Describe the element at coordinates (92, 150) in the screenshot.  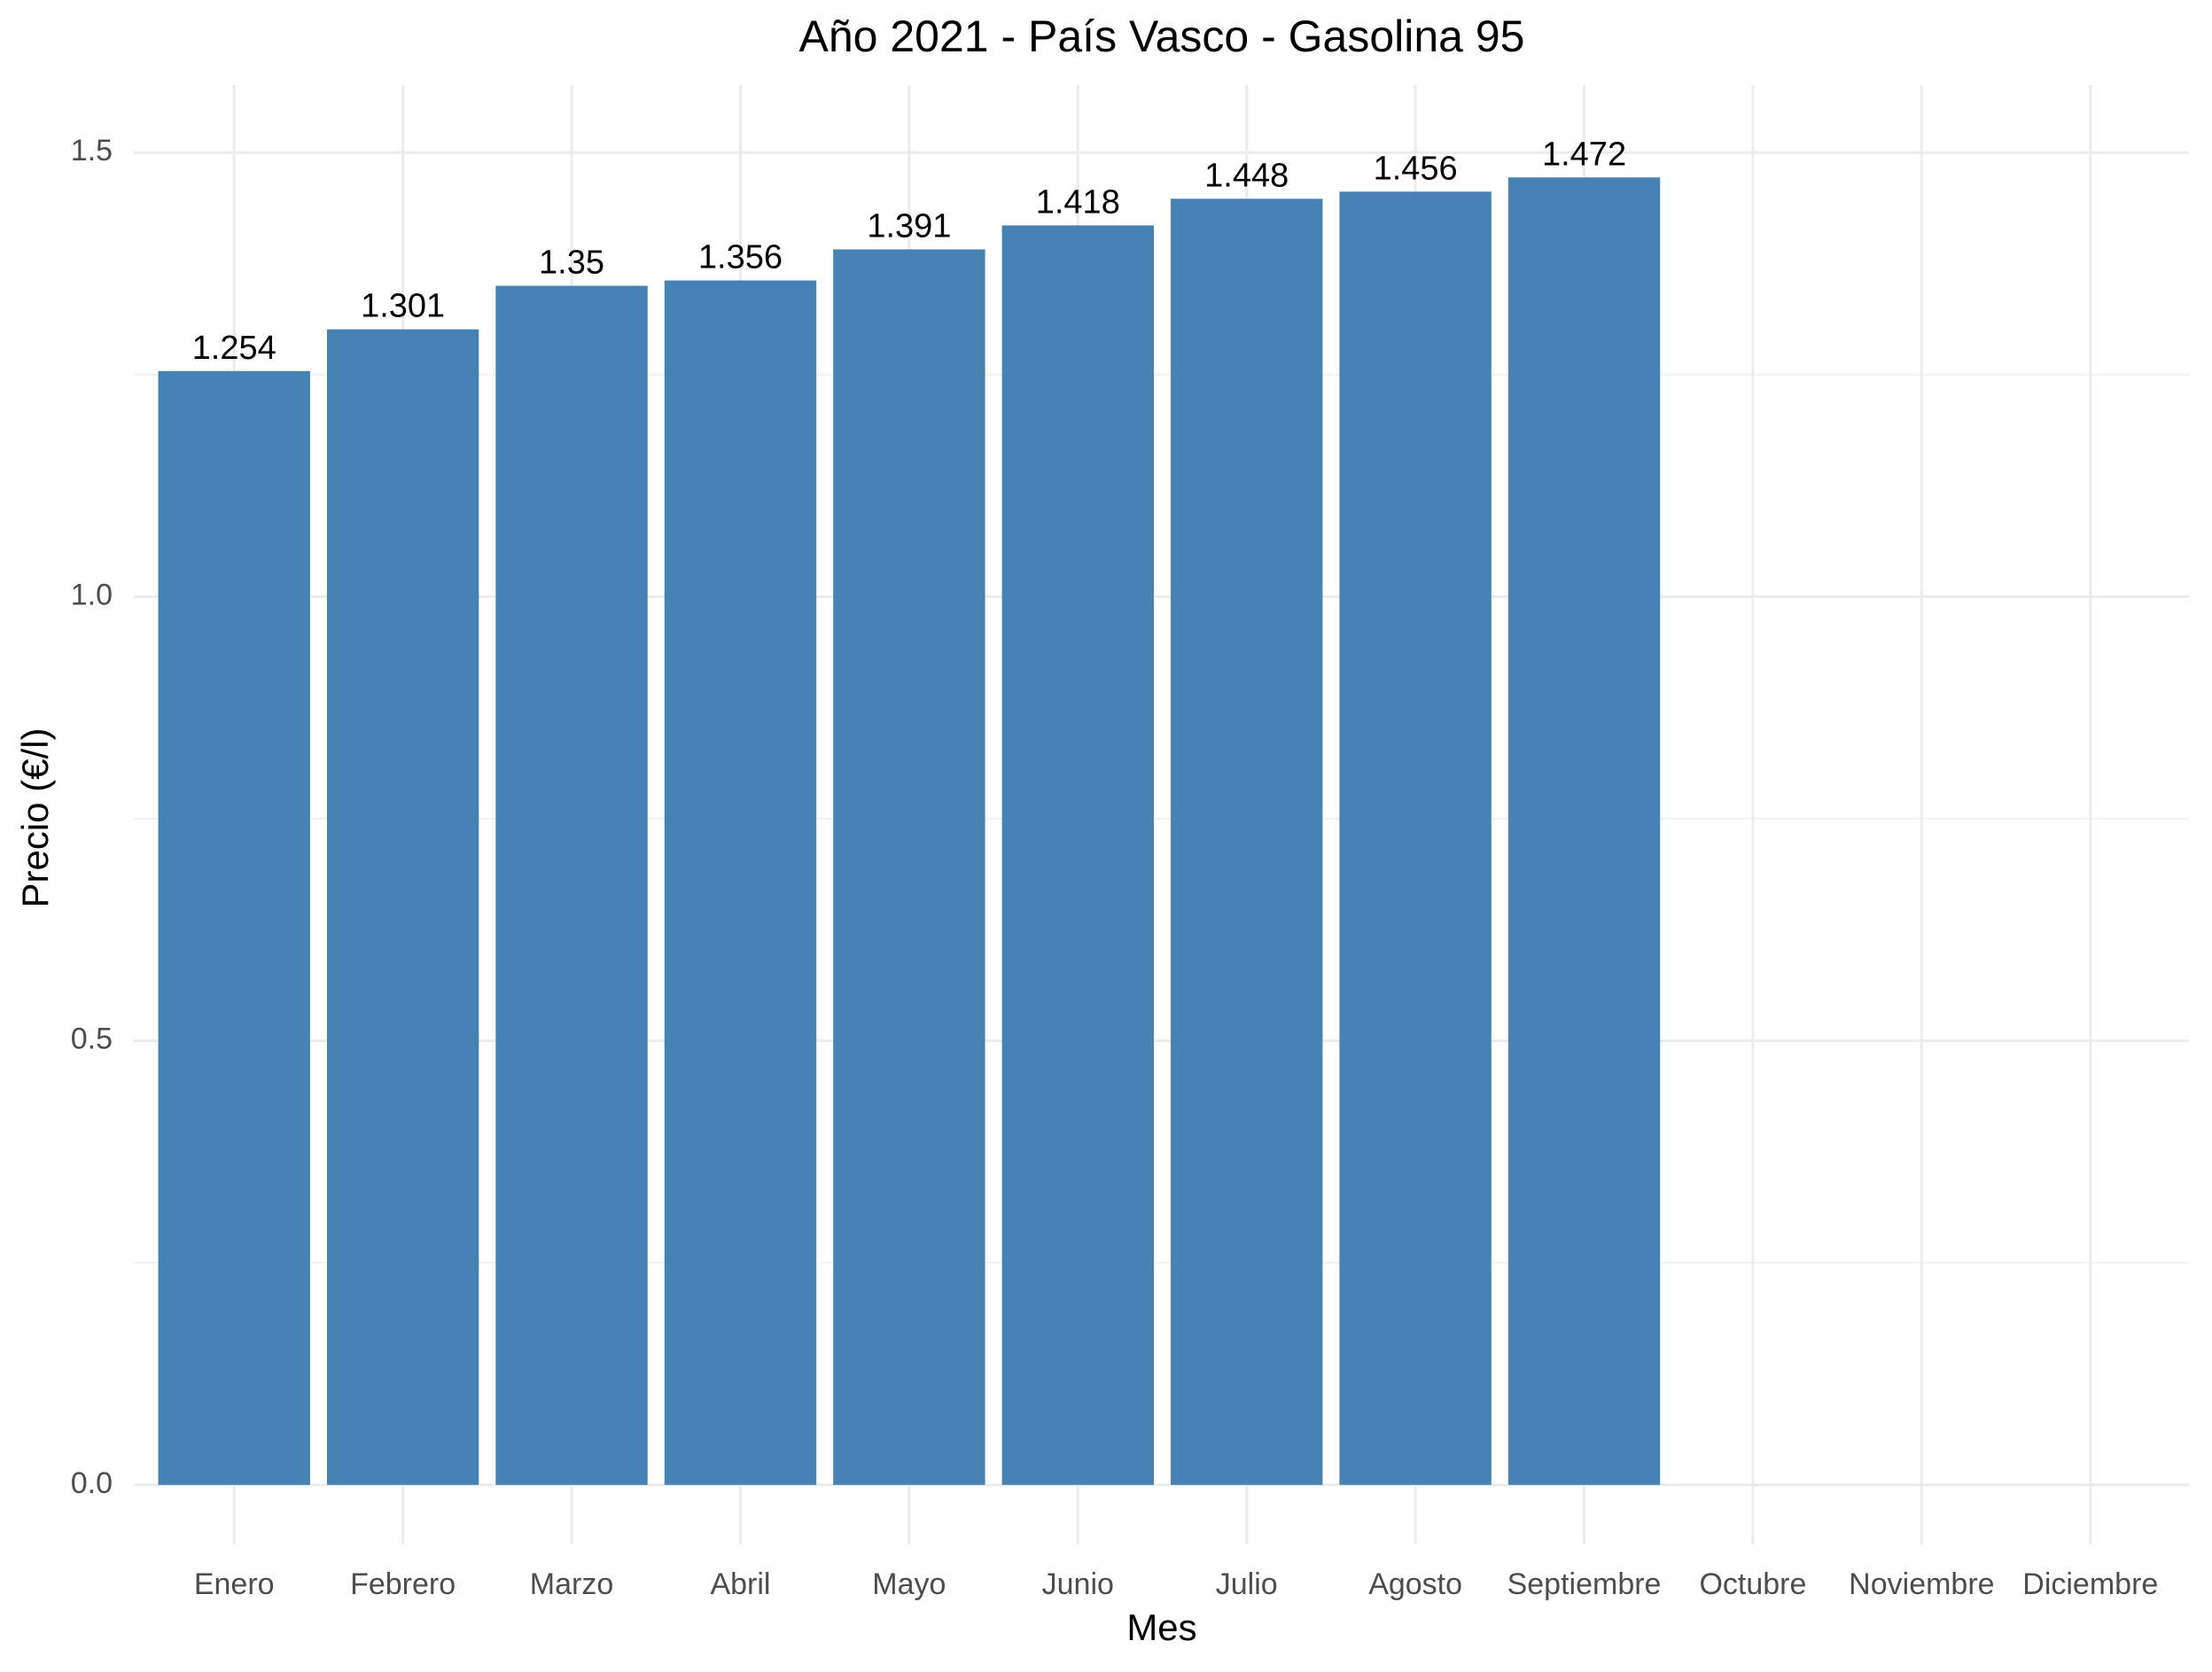
I see `y-tick-label: 1.5` at that location.